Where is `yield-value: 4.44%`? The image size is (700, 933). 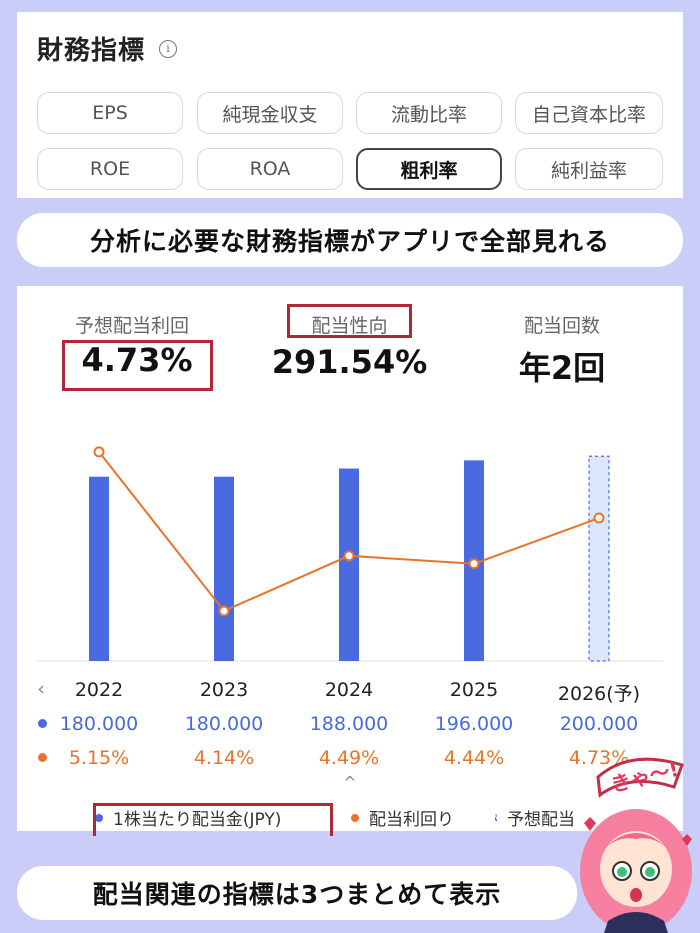 yield-value: 4.44% is located at coordinates (474, 758).